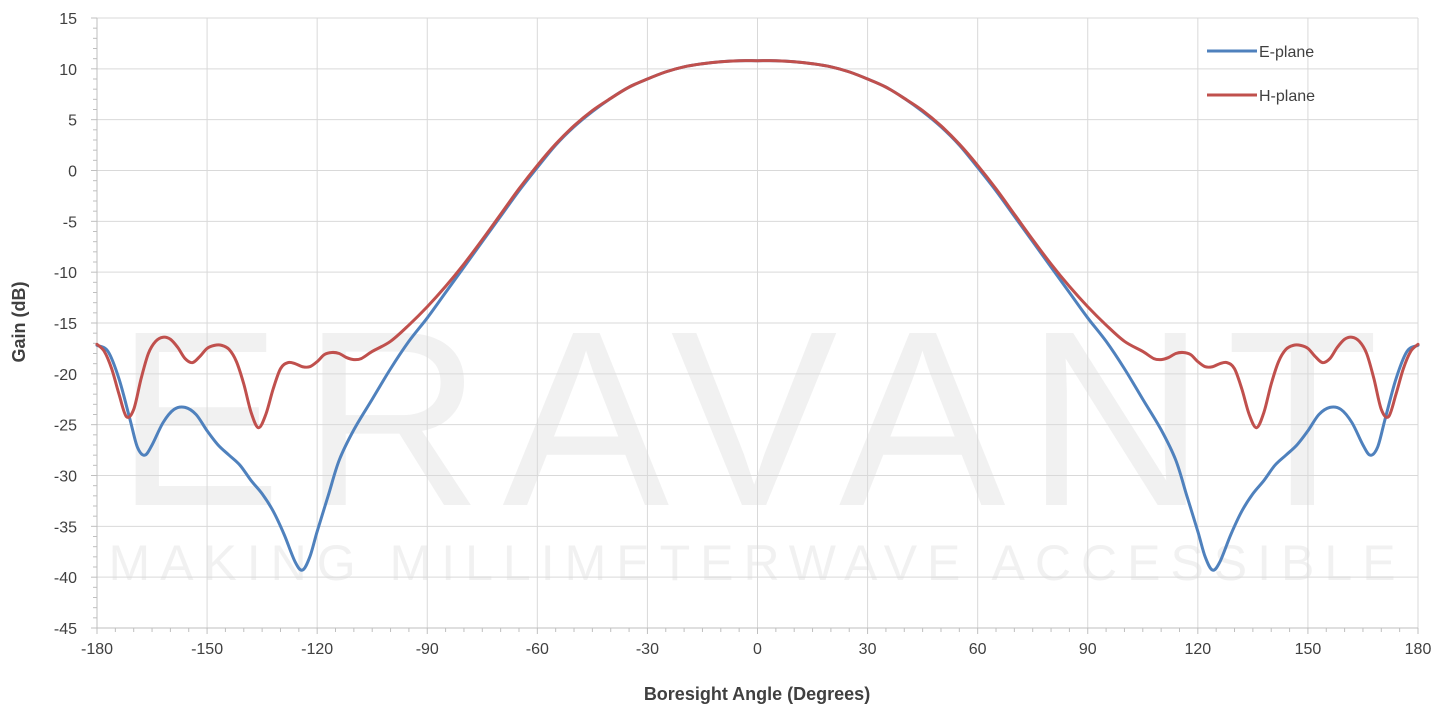 Image resolution: width=1454 pixels, height=711 pixels. What do you see at coordinates (65, 629) in the screenshot?
I see `y-tick-label: -45` at bounding box center [65, 629].